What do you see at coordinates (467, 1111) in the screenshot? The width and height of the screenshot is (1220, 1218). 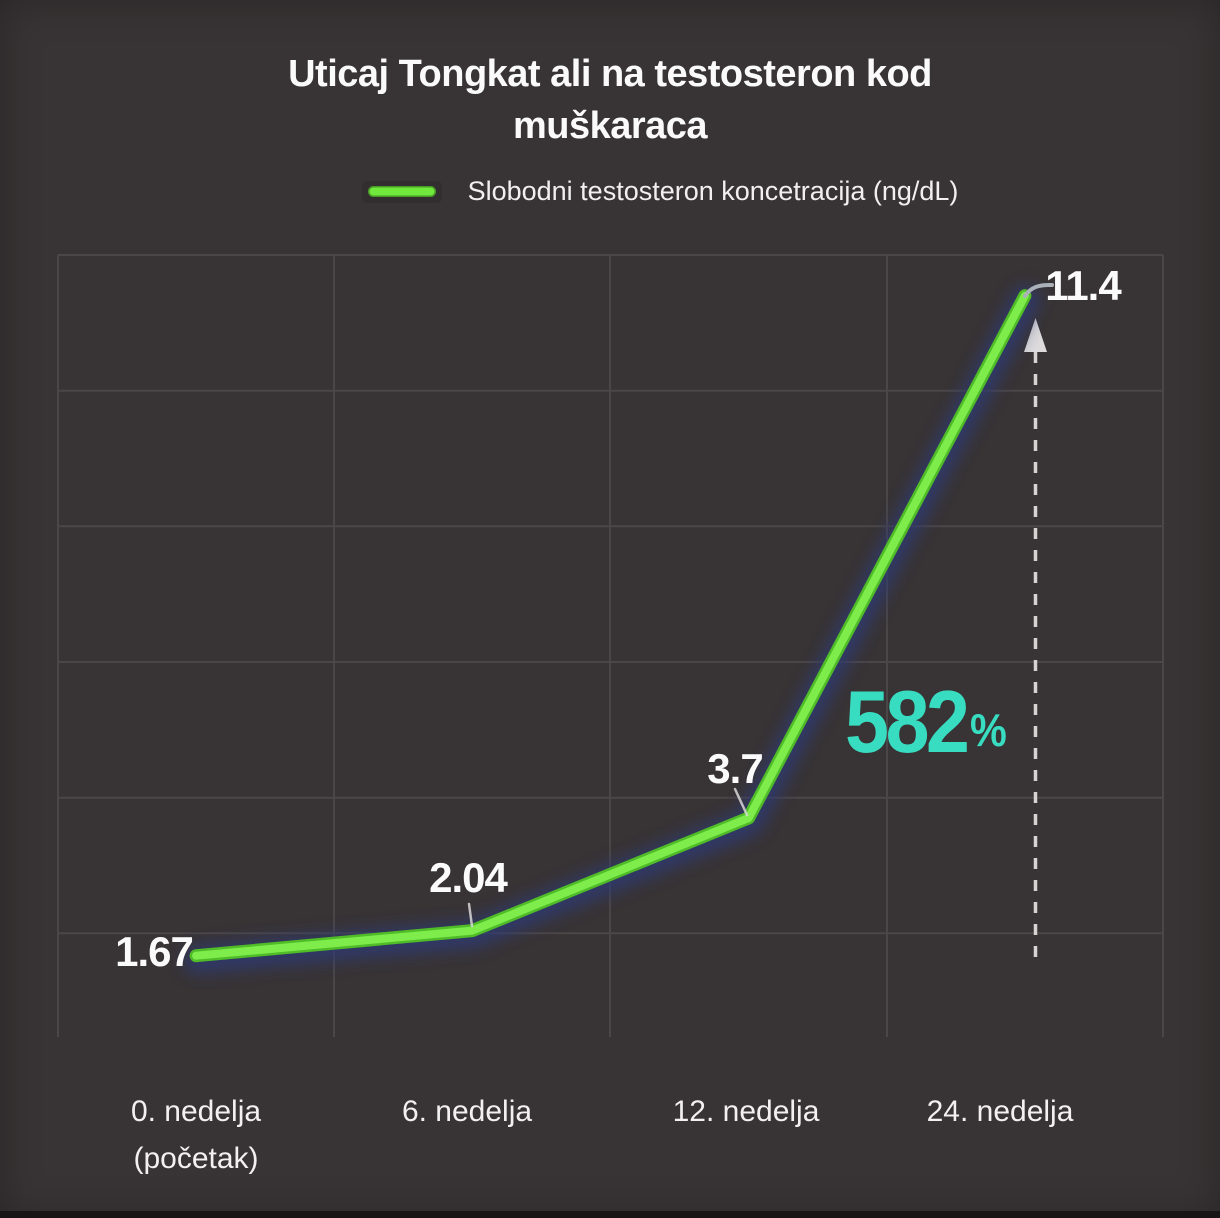 I see `x-axis-label-week6: 6. nedelja` at bounding box center [467, 1111].